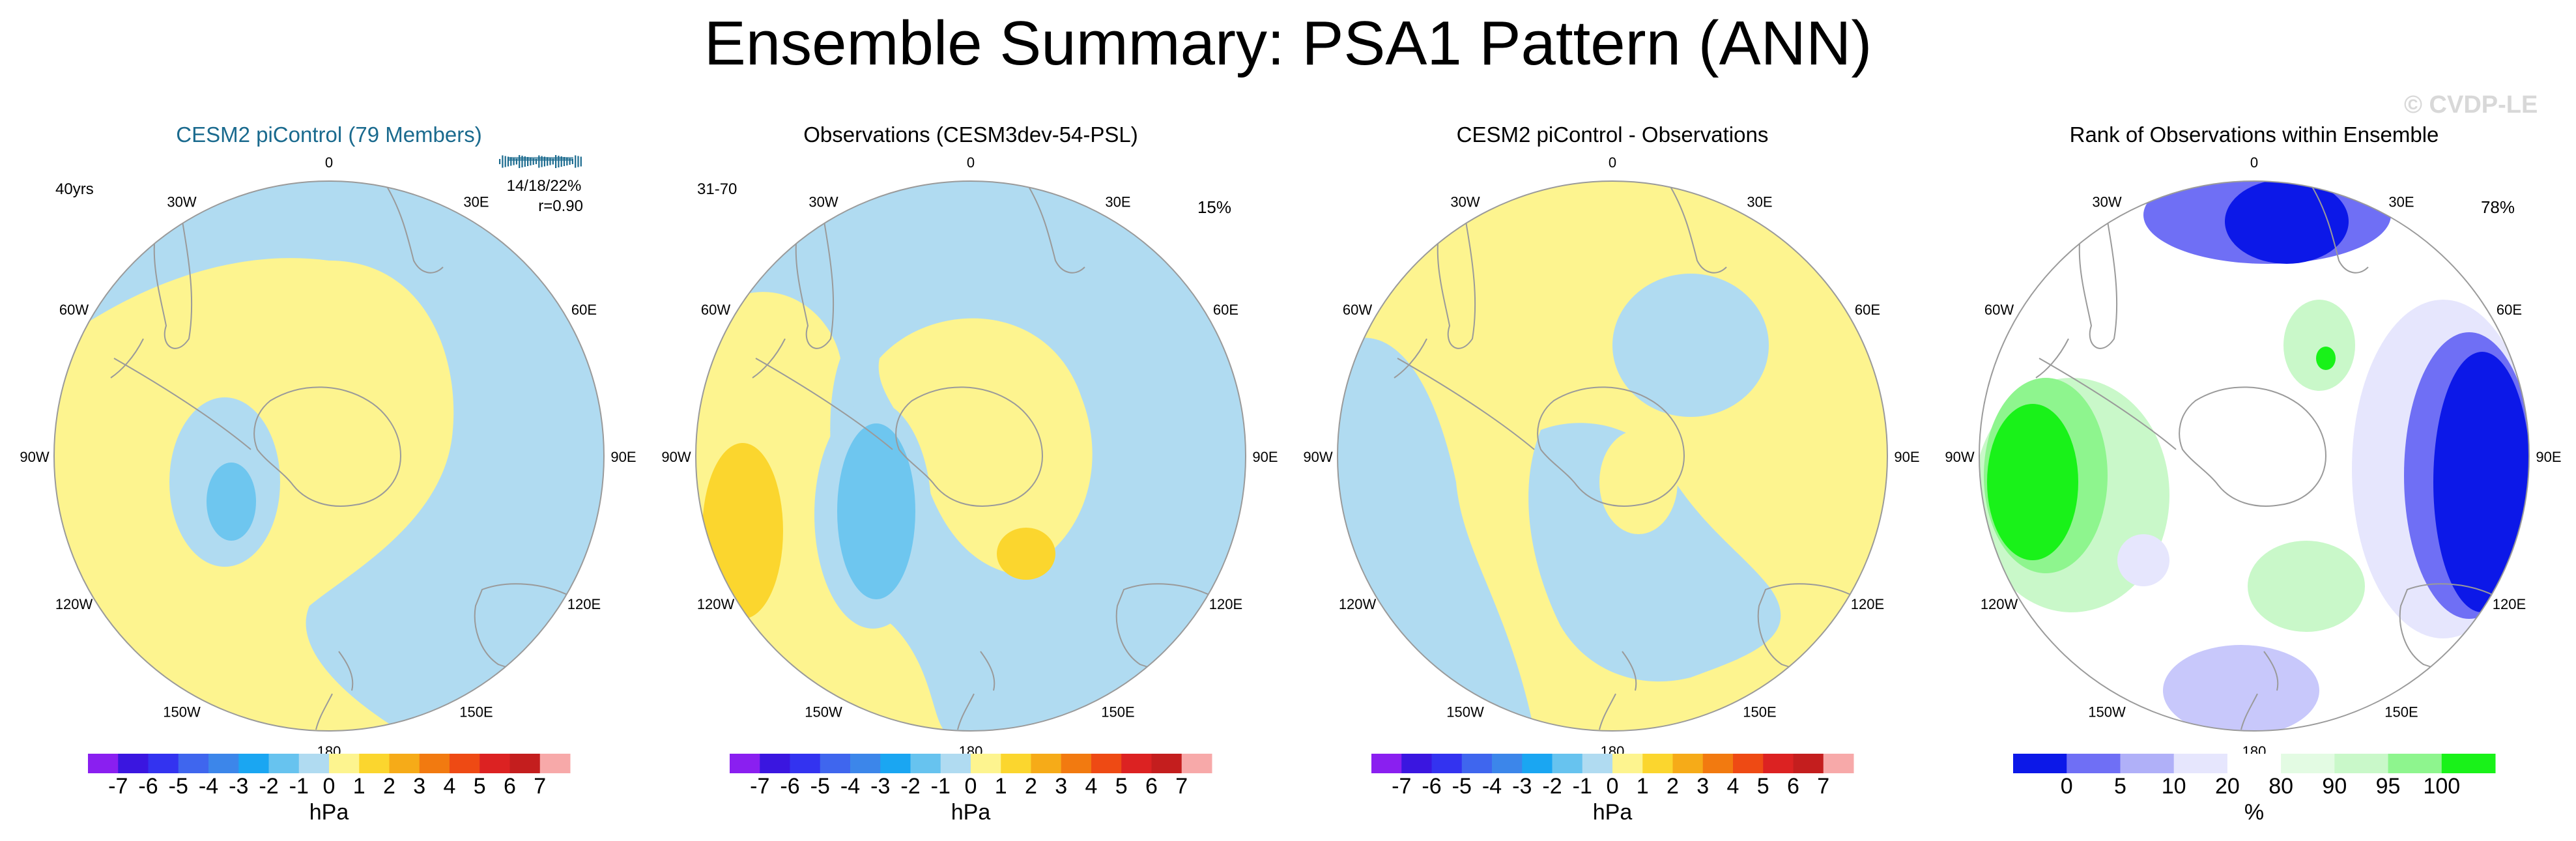  I want to click on stats-bar-range, so click(540, 159).